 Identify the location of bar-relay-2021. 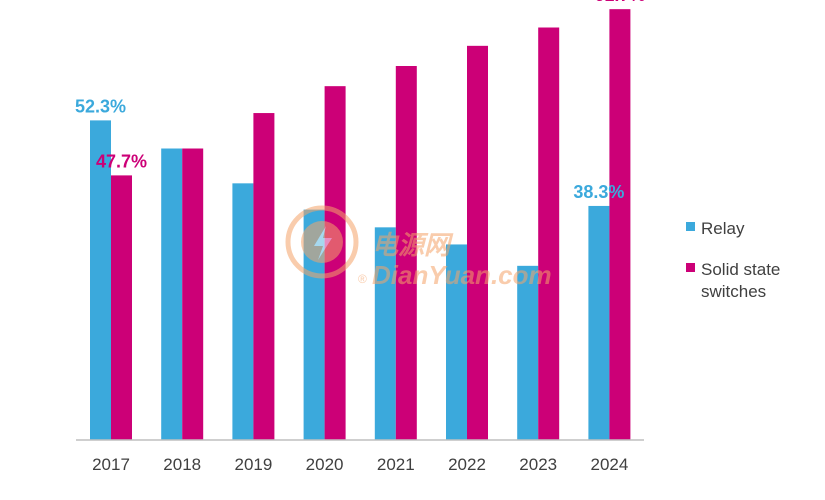
(385, 333).